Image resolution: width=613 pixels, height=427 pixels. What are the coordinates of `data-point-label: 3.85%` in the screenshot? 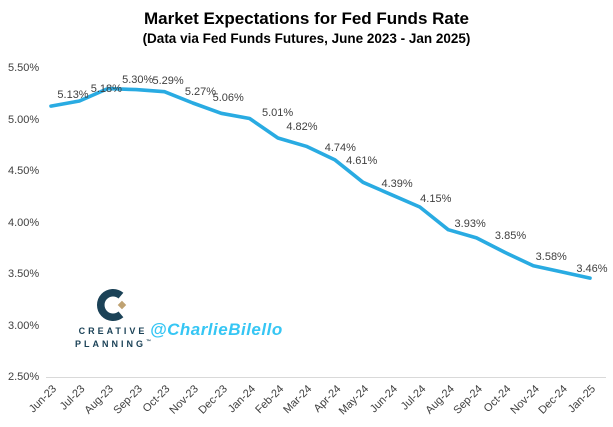 It's located at (510, 235).